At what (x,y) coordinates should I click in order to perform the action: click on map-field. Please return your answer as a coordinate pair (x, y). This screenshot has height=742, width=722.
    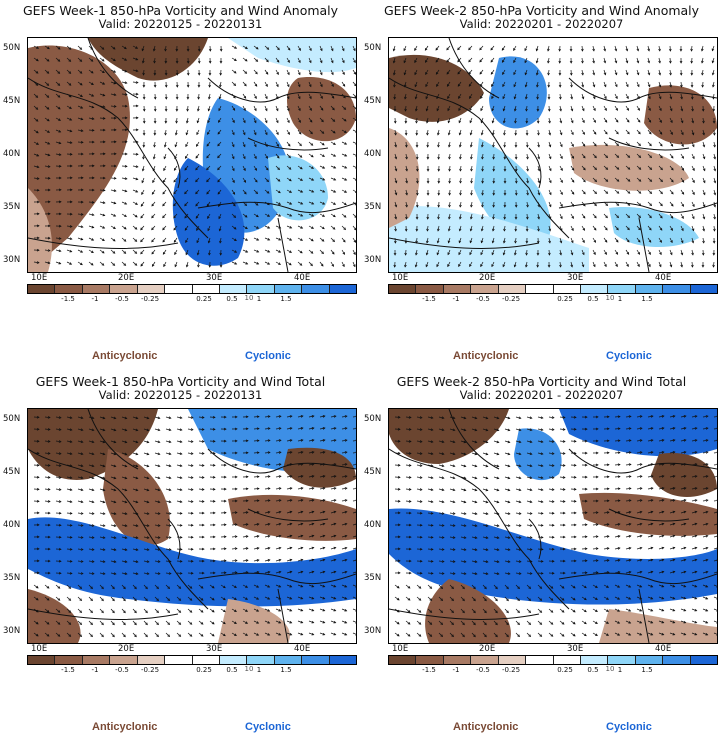
    Looking at the image, I should click on (192, 526).